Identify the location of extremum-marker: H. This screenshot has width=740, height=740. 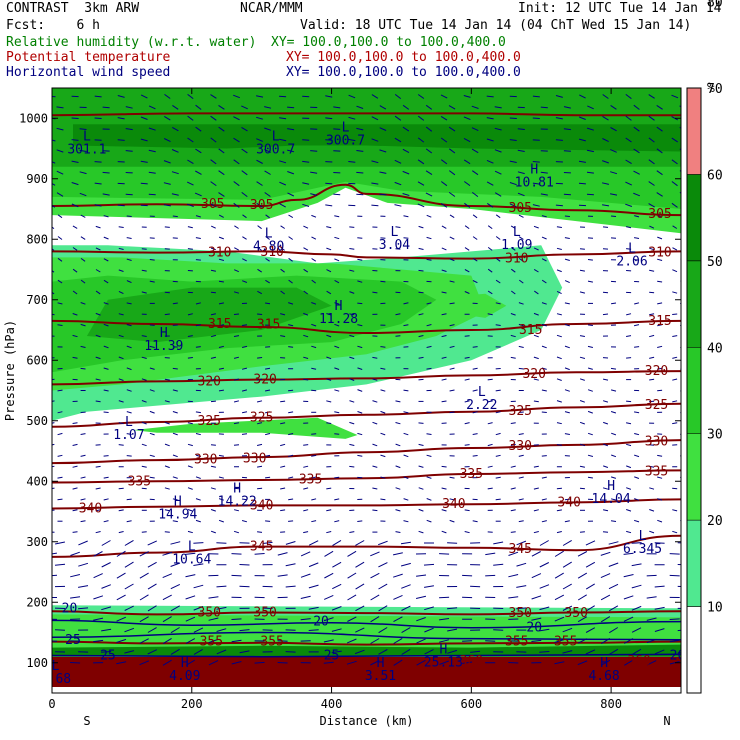
(611, 486).